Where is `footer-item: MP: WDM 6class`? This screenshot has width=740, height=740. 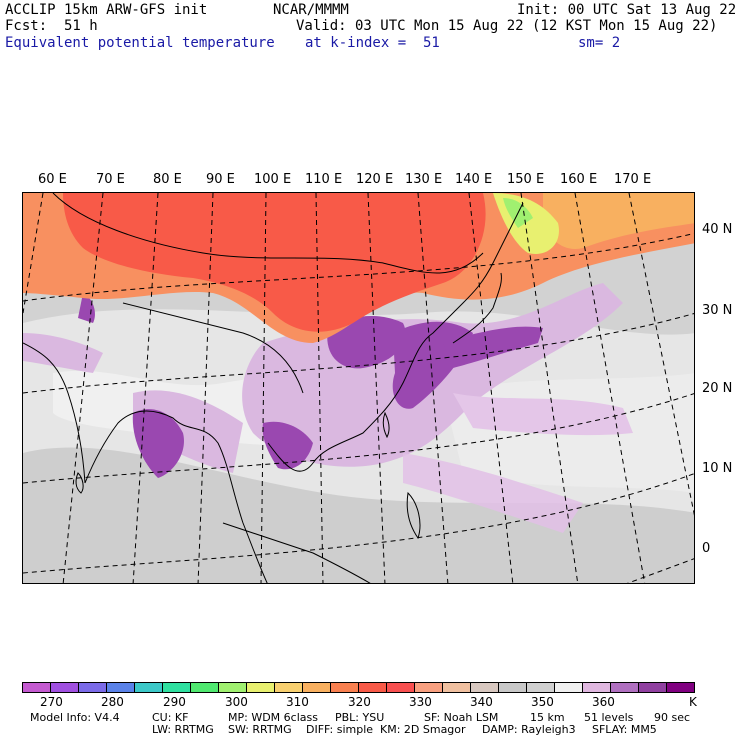
footer-item: MP: WDM 6class is located at coordinates (273, 717).